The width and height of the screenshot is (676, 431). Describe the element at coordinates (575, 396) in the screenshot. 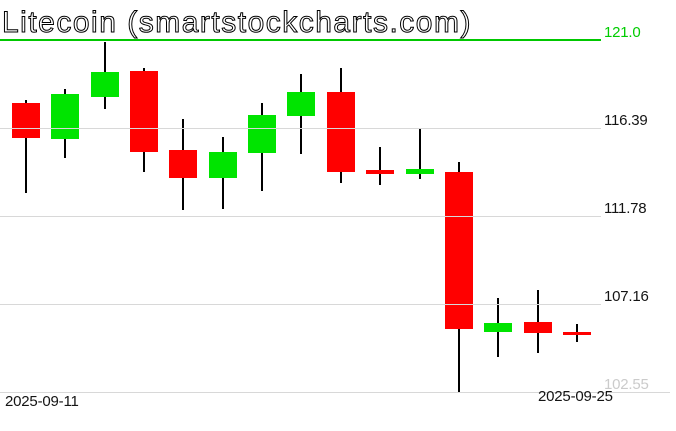

I see `x-axis-label: 2025-09-25` at that location.